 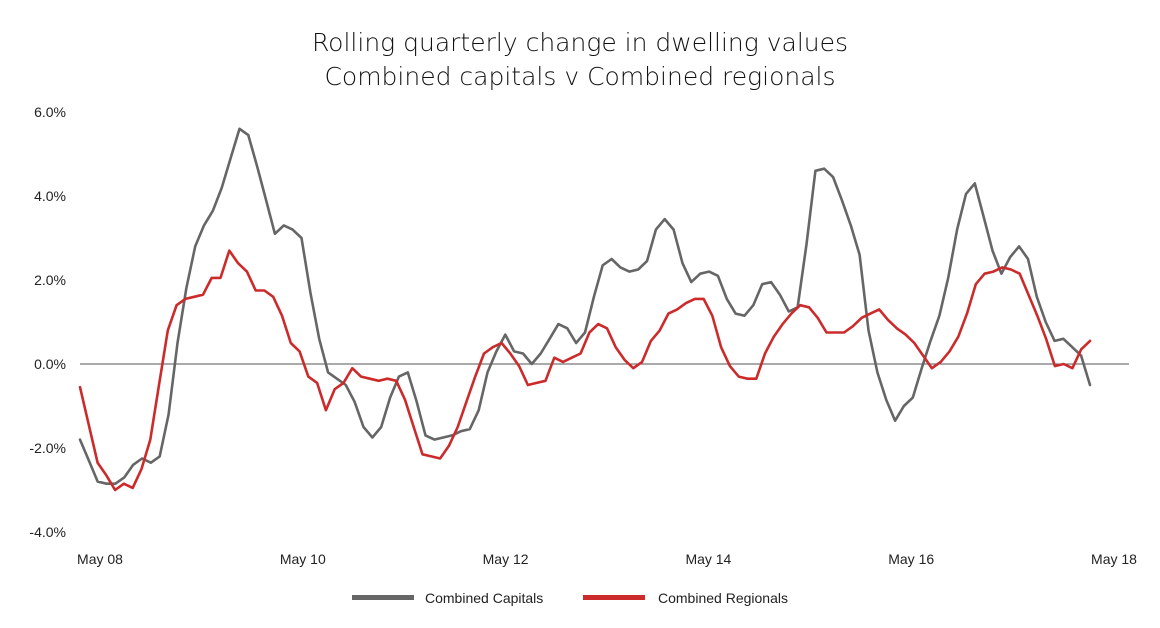 What do you see at coordinates (47, 448) in the screenshot?
I see `y-tick-label: -2.0%` at bounding box center [47, 448].